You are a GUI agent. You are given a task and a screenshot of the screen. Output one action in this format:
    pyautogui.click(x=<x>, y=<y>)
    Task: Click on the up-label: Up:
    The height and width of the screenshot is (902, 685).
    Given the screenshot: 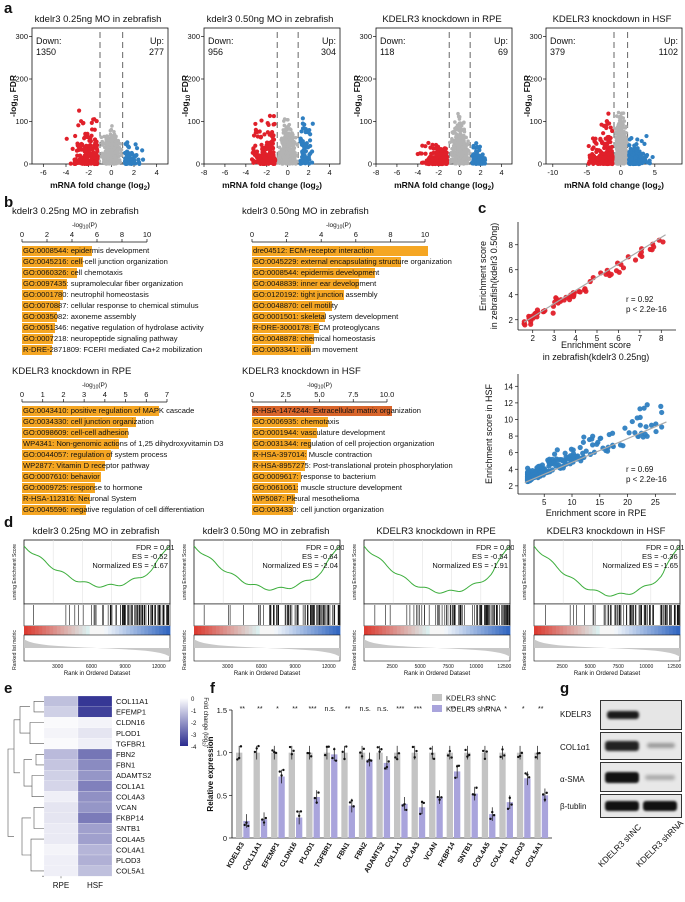 What is the action you would take?
    pyautogui.click(x=329, y=41)
    